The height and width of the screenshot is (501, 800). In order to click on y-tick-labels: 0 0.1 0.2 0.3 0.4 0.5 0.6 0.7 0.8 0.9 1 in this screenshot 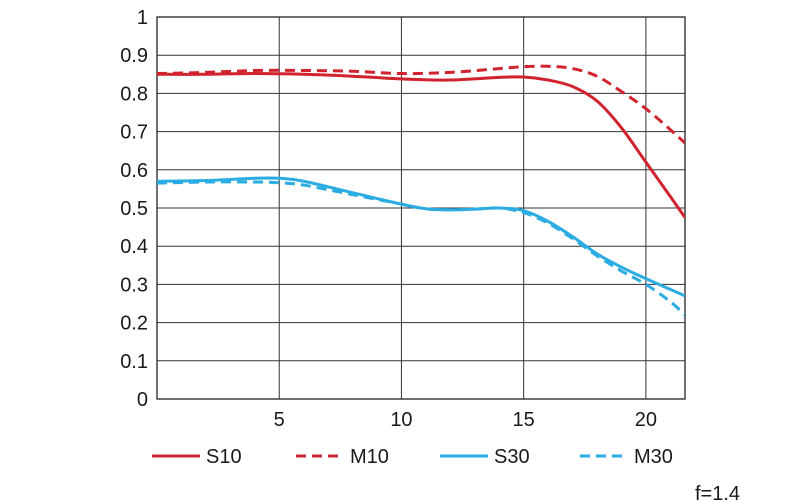, I will do `click(134, 209)`.